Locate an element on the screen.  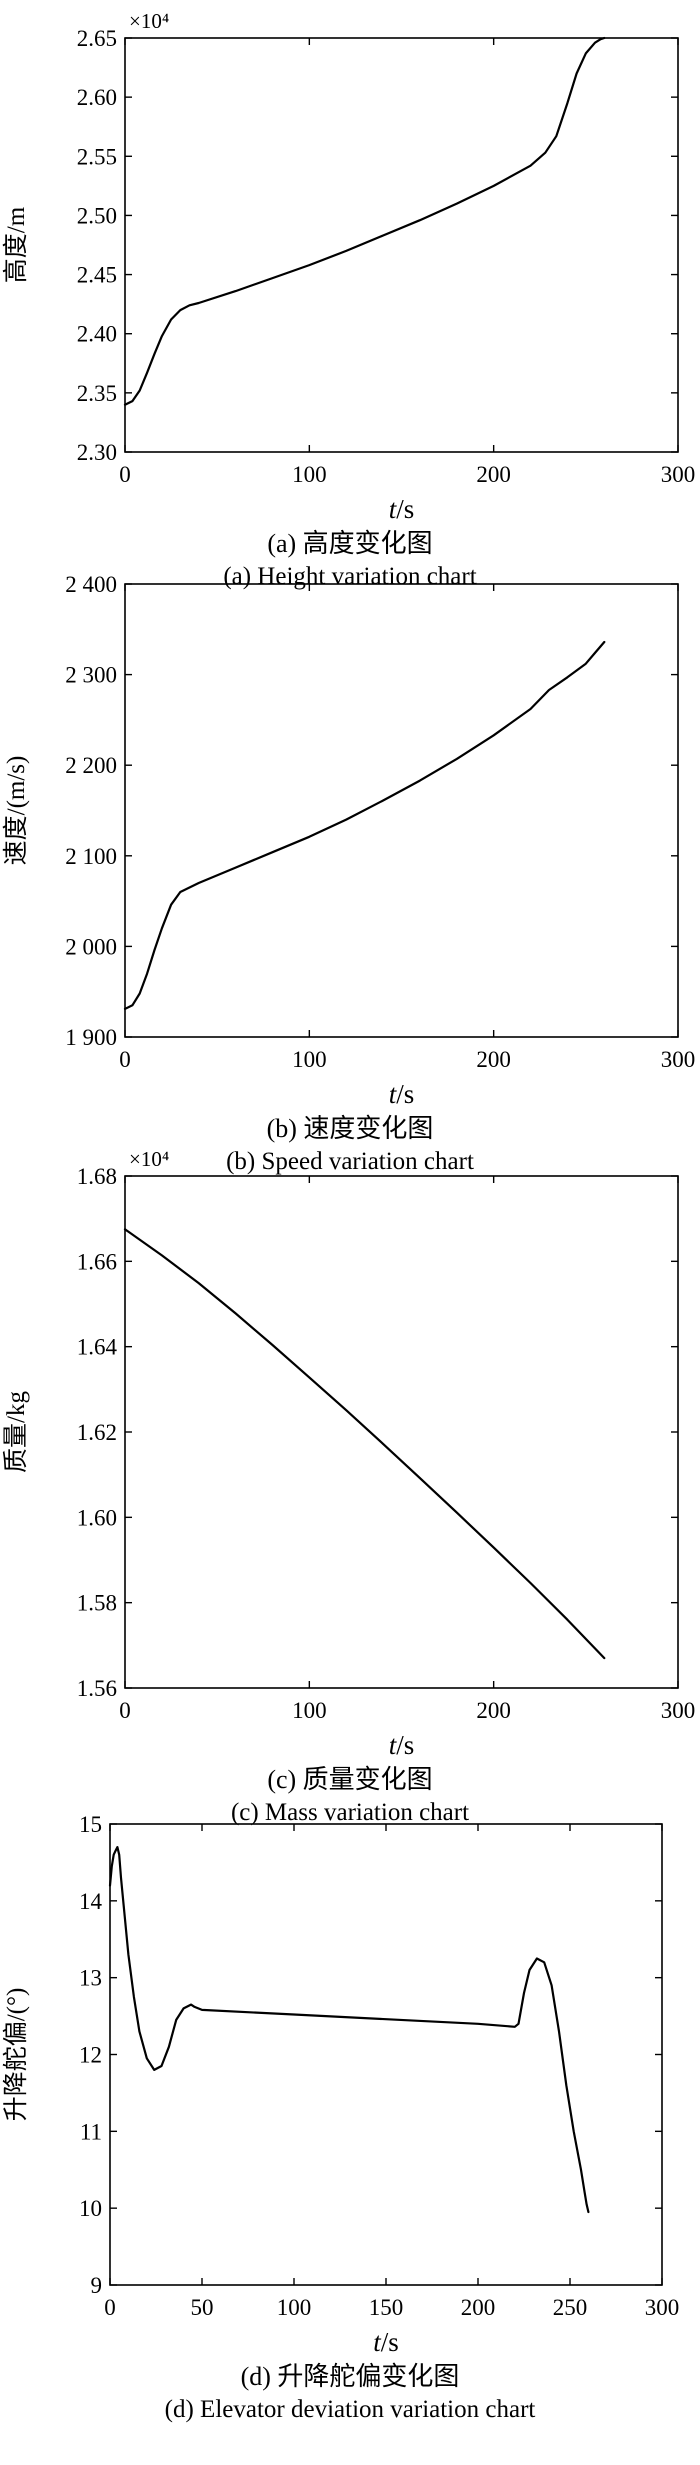
caption-en: (d) Elevator deviation variation chart is located at coordinates (350, 2409).